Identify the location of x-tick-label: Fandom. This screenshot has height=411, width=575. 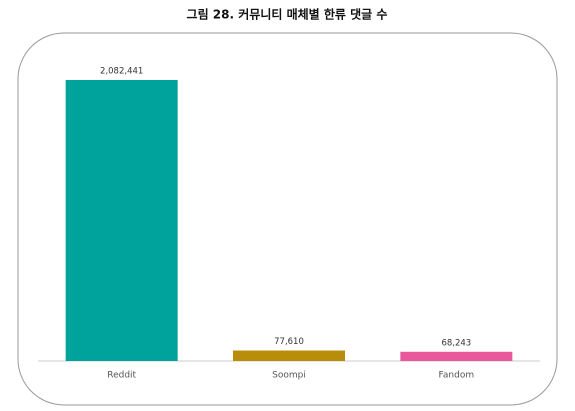
(457, 376).